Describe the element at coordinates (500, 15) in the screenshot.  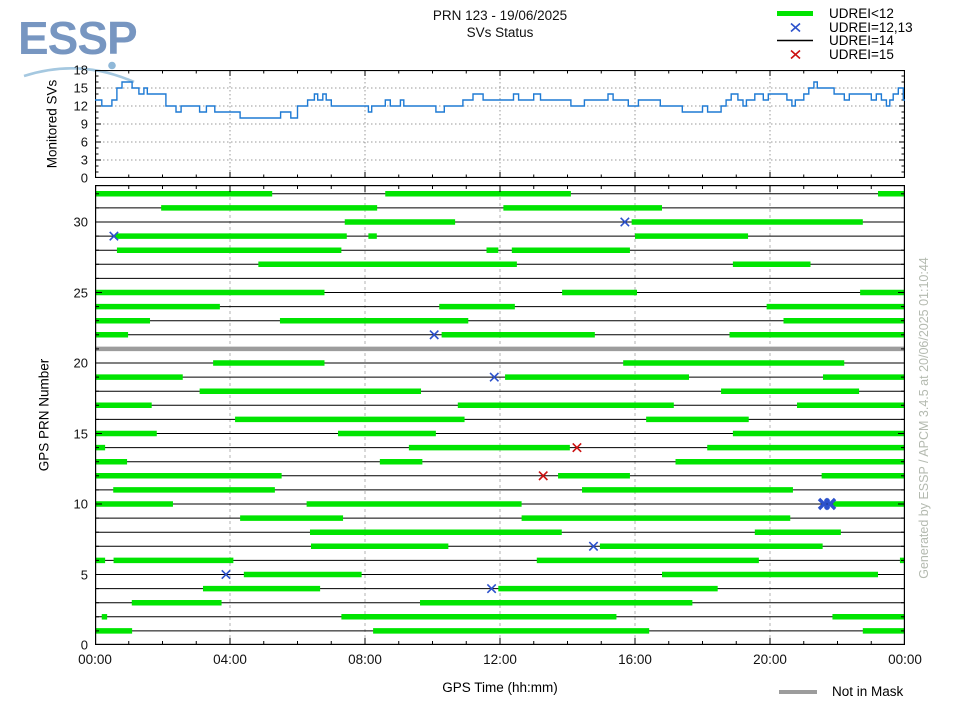
I see `chart-title-line1: PRN 123 - 19/06/2025` at that location.